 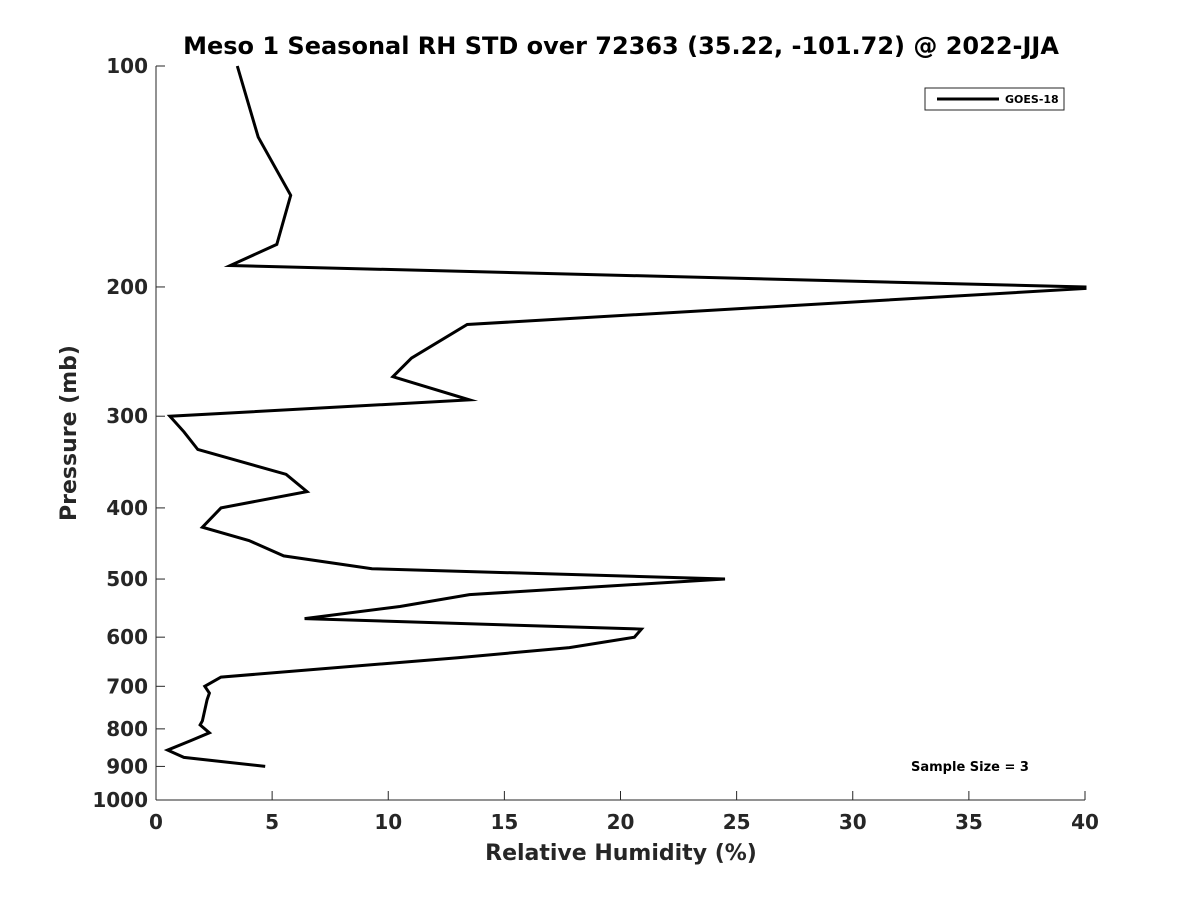 I want to click on x-tick-label-10: 10, so click(x=388, y=822).